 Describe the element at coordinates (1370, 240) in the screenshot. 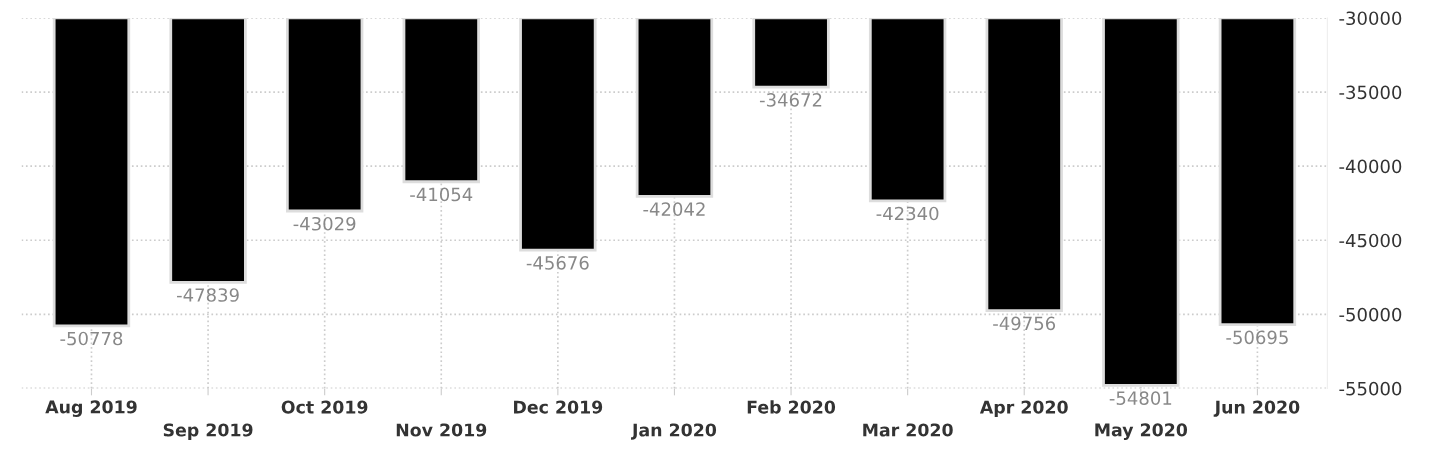

I see `y-tick-label: -45000` at that location.